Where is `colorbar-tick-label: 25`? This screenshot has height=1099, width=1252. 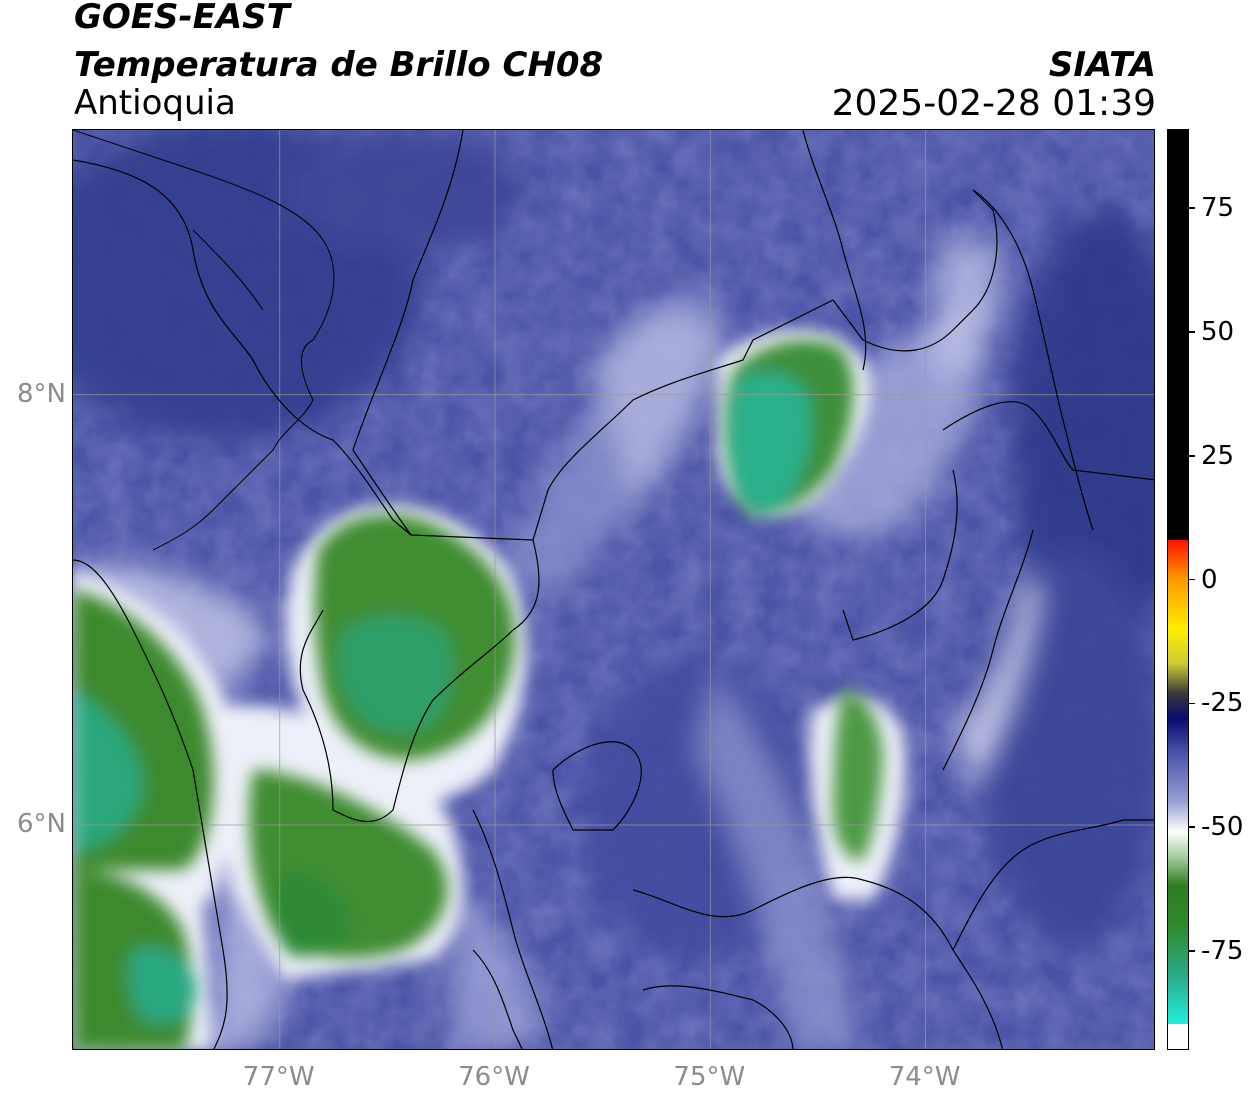
colorbar-tick-label: 25 is located at coordinates (1218, 455).